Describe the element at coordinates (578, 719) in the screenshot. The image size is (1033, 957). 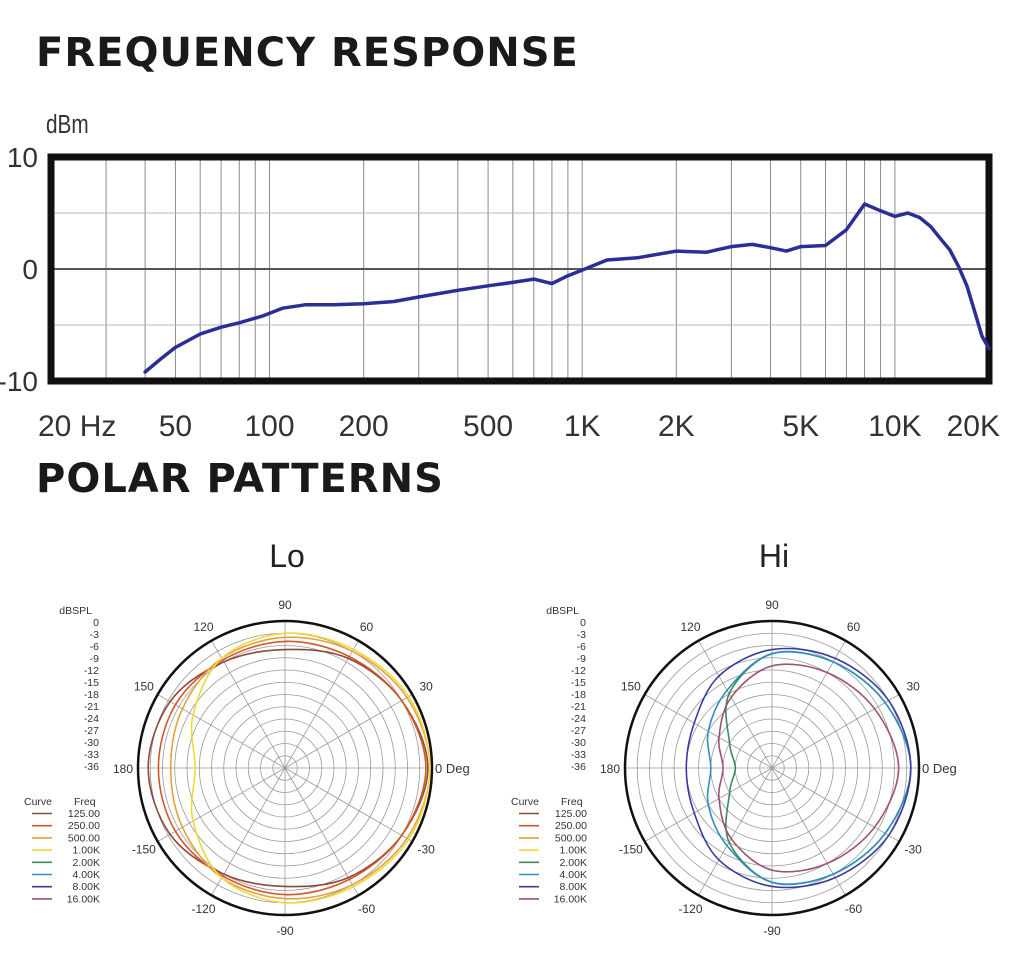
I see `polar-db-label: -24` at that location.